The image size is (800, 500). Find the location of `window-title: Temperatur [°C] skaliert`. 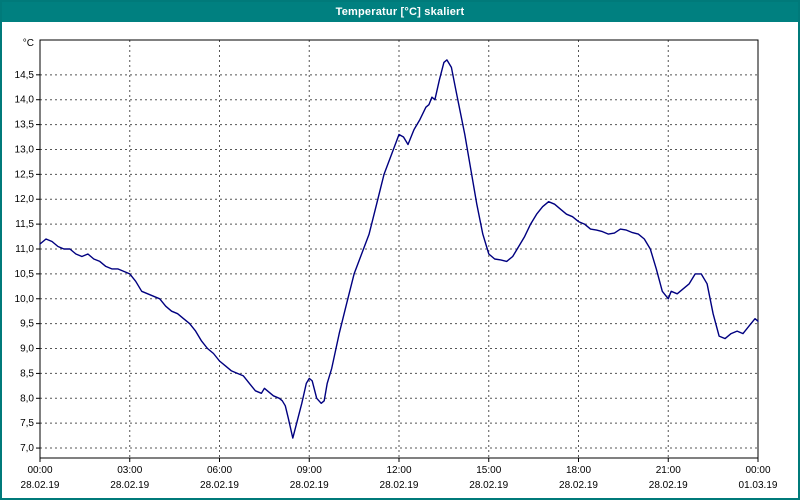

window-title: Temperatur [°C] skaliert is located at coordinates (400, 12).